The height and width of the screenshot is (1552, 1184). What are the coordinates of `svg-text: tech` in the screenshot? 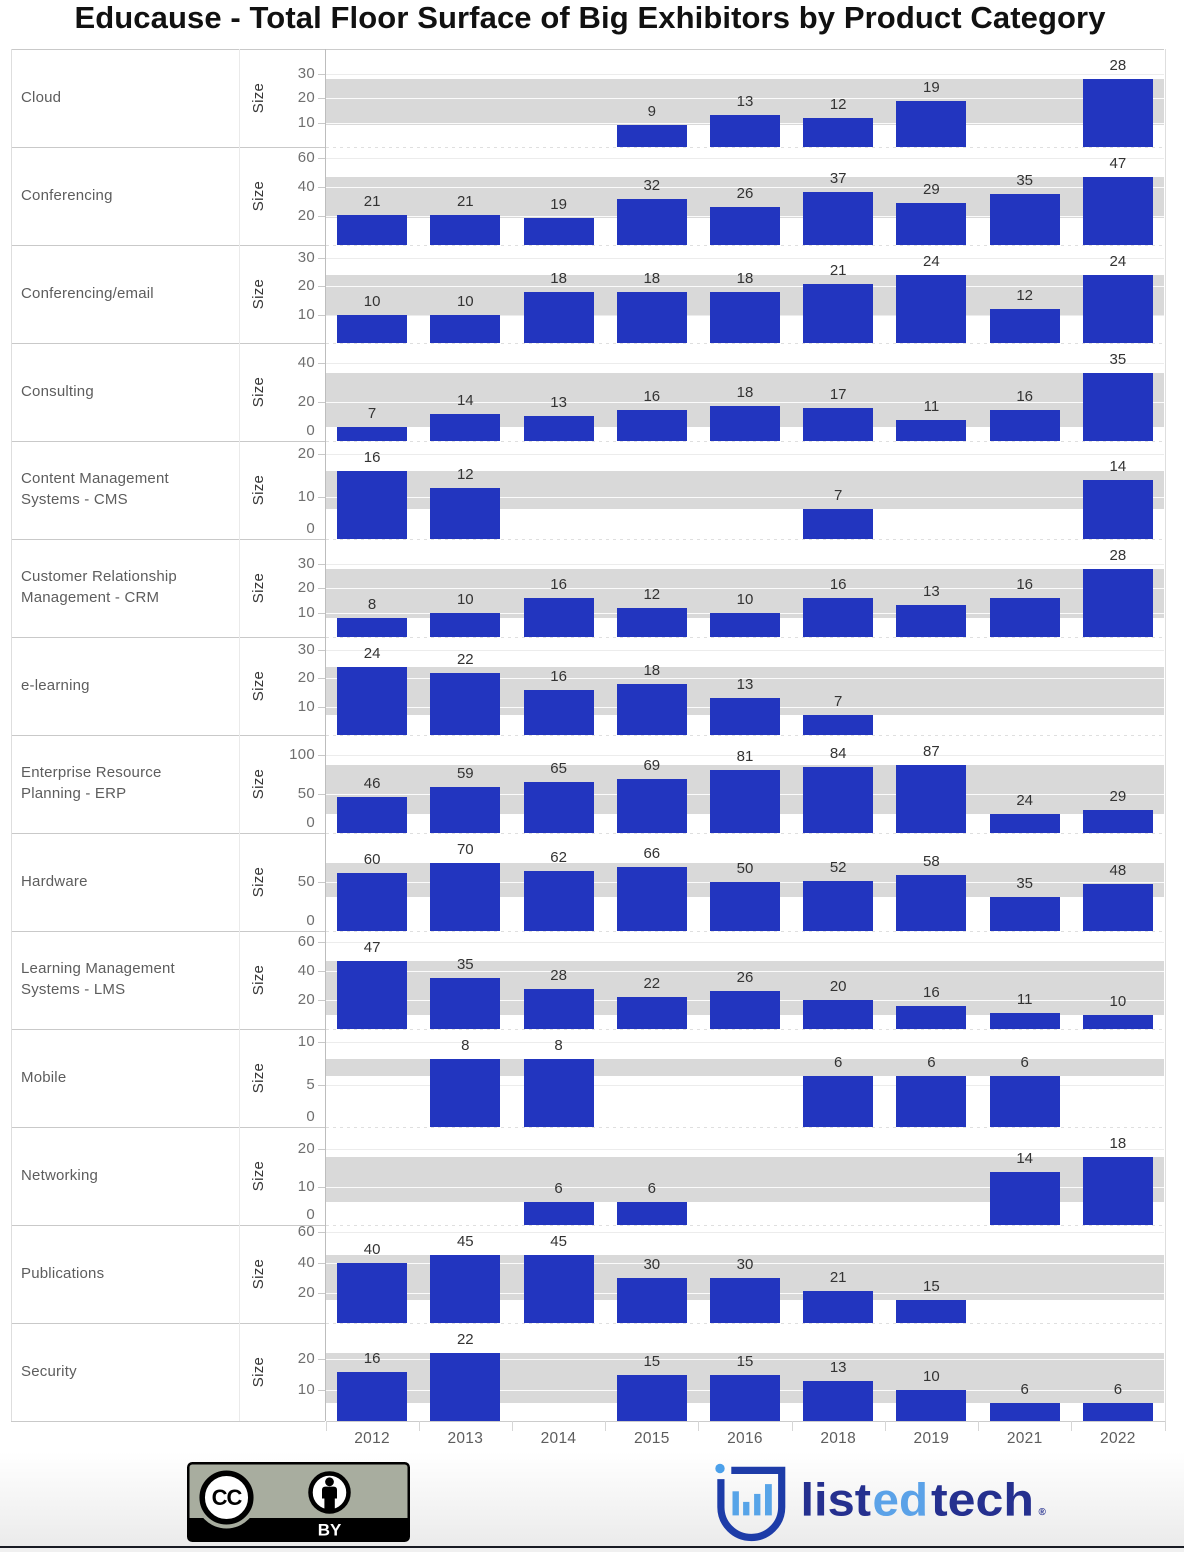 It's located at (982, 1500).